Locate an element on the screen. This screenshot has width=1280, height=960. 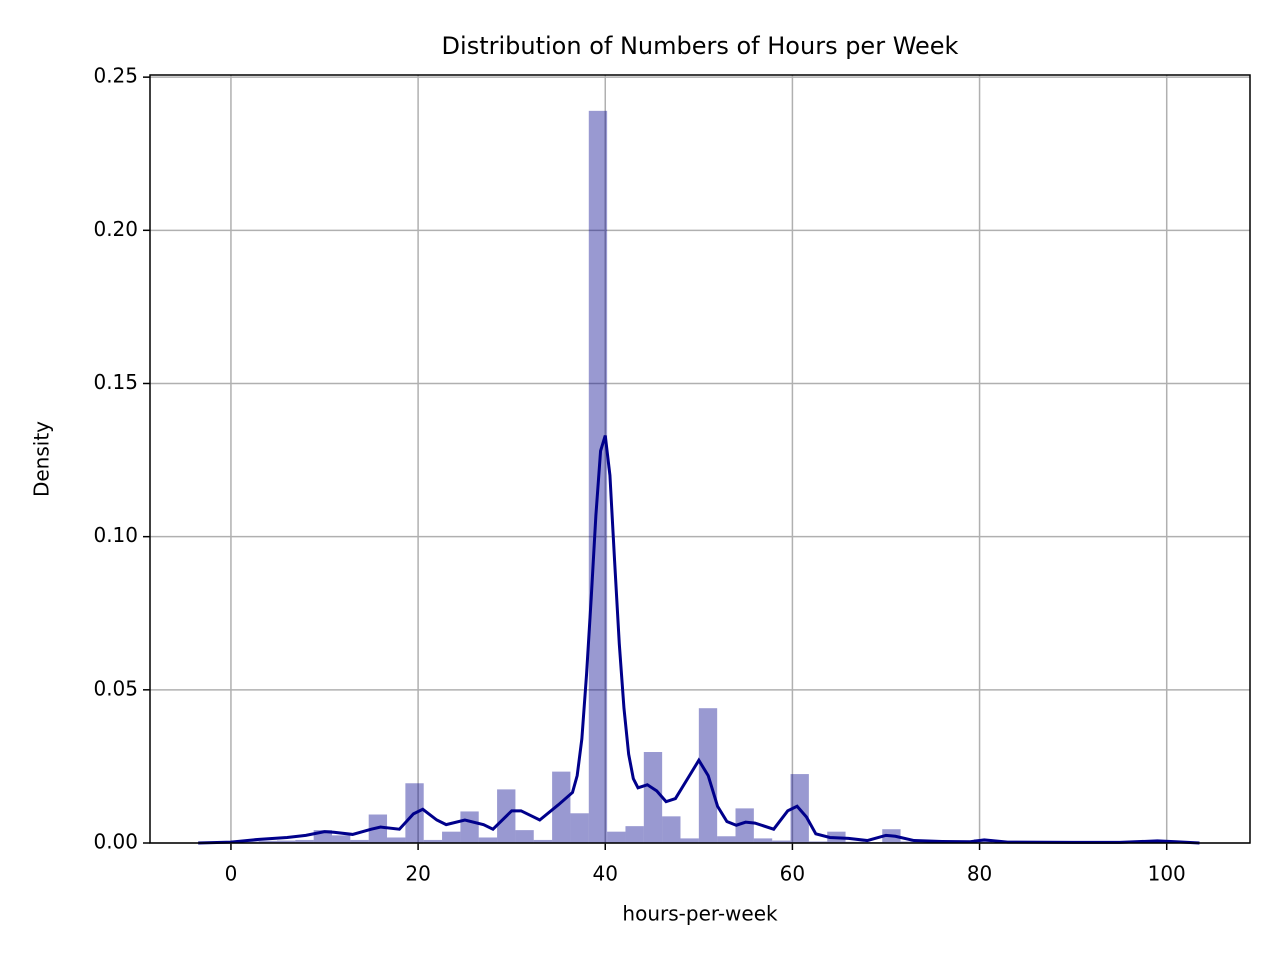
x-tick-label: 40 is located at coordinates (605, 874).